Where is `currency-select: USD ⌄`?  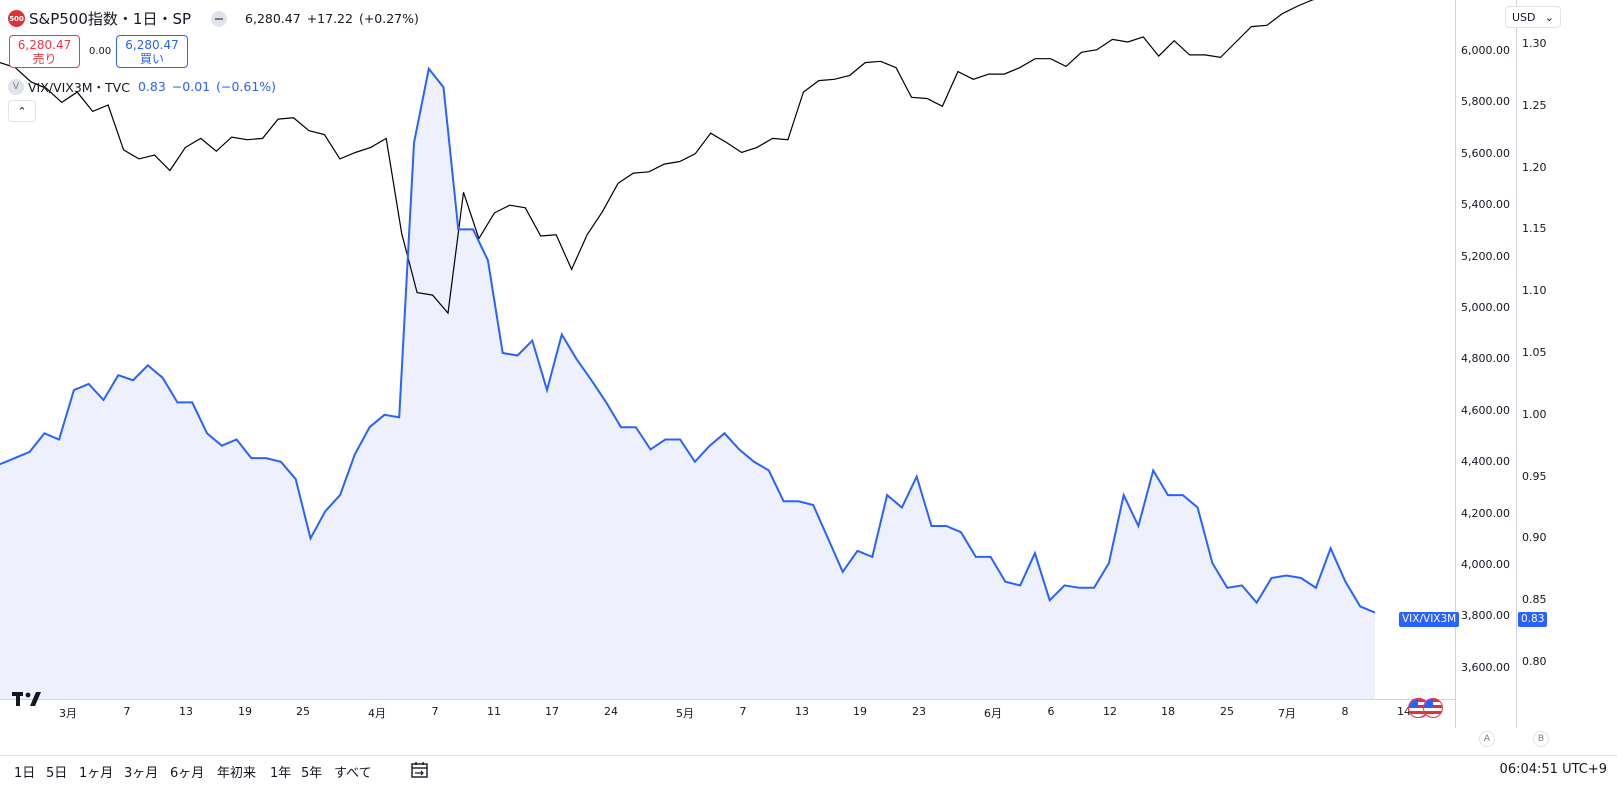 currency-select: USD ⌄ is located at coordinates (1533, 17).